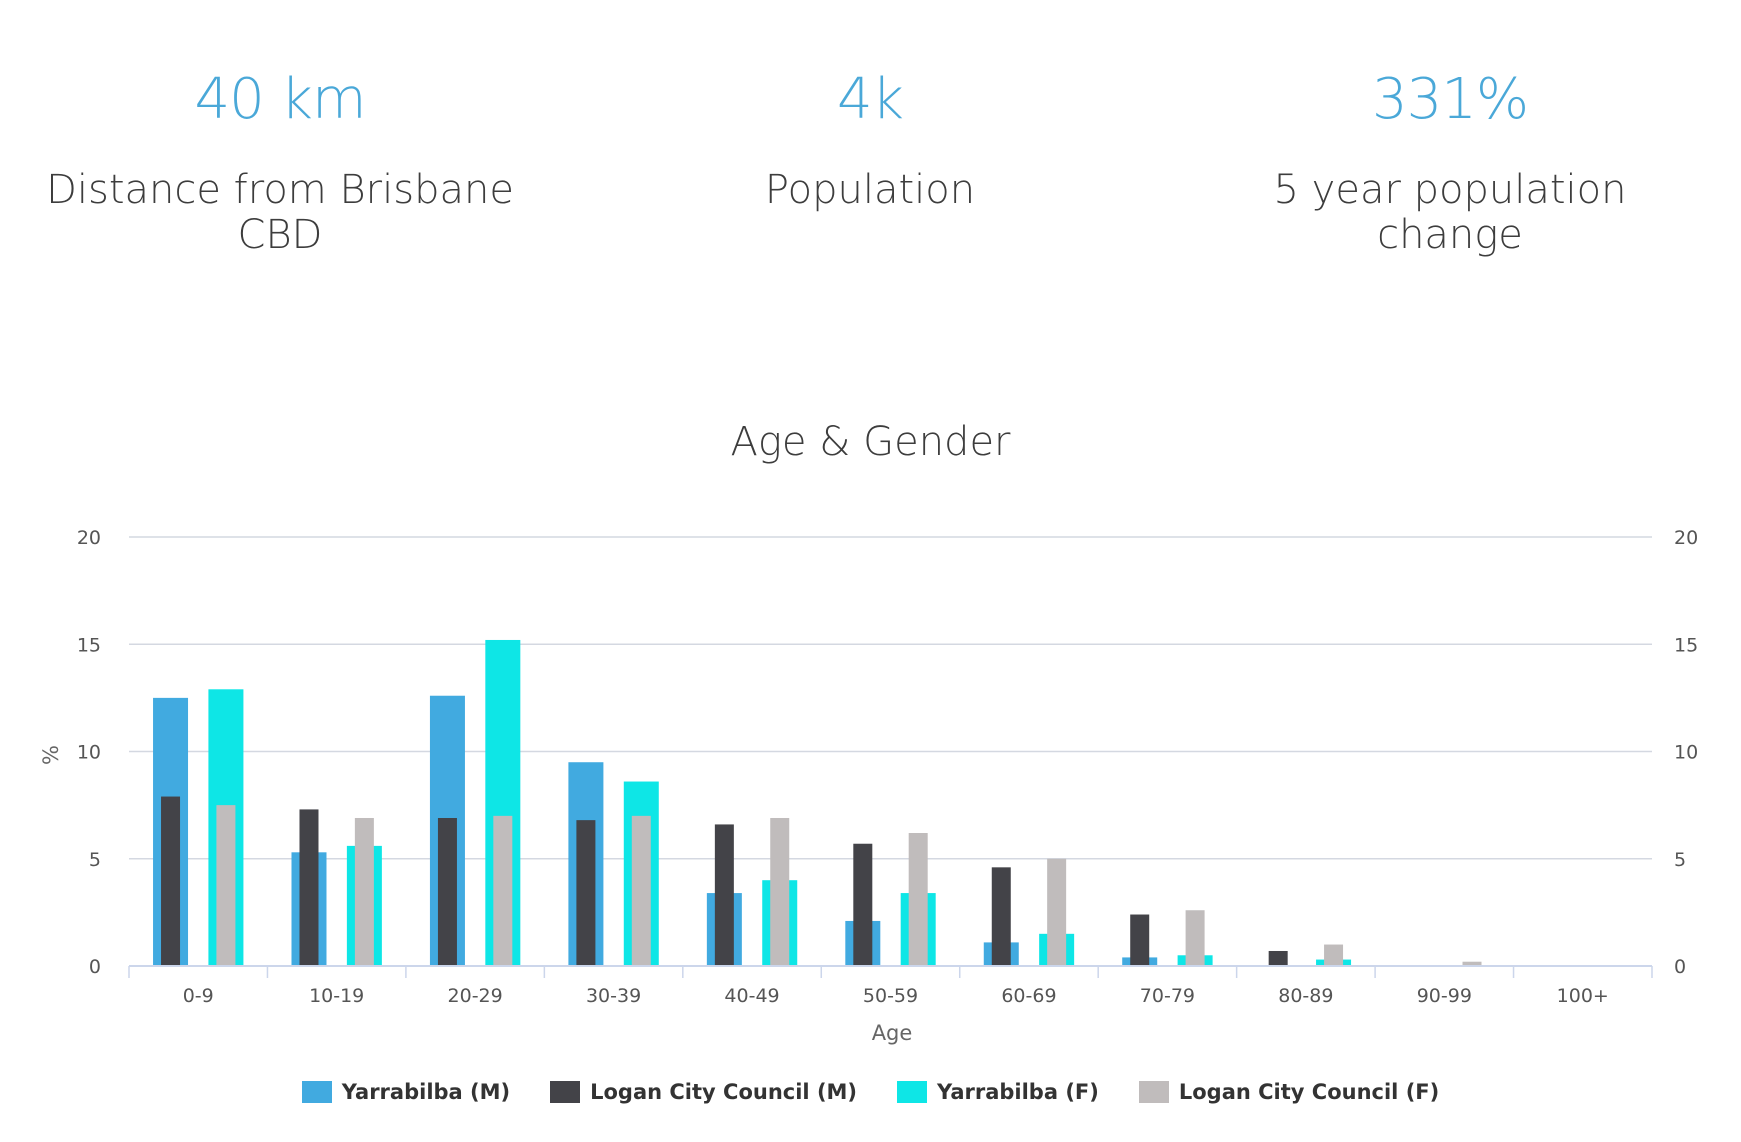 Image resolution: width=1741 pixels, height=1142 pixels. What do you see at coordinates (426, 1092) in the screenshot?
I see `legend-label-yarrabilba-m: Yarrabilba (M)` at bounding box center [426, 1092].